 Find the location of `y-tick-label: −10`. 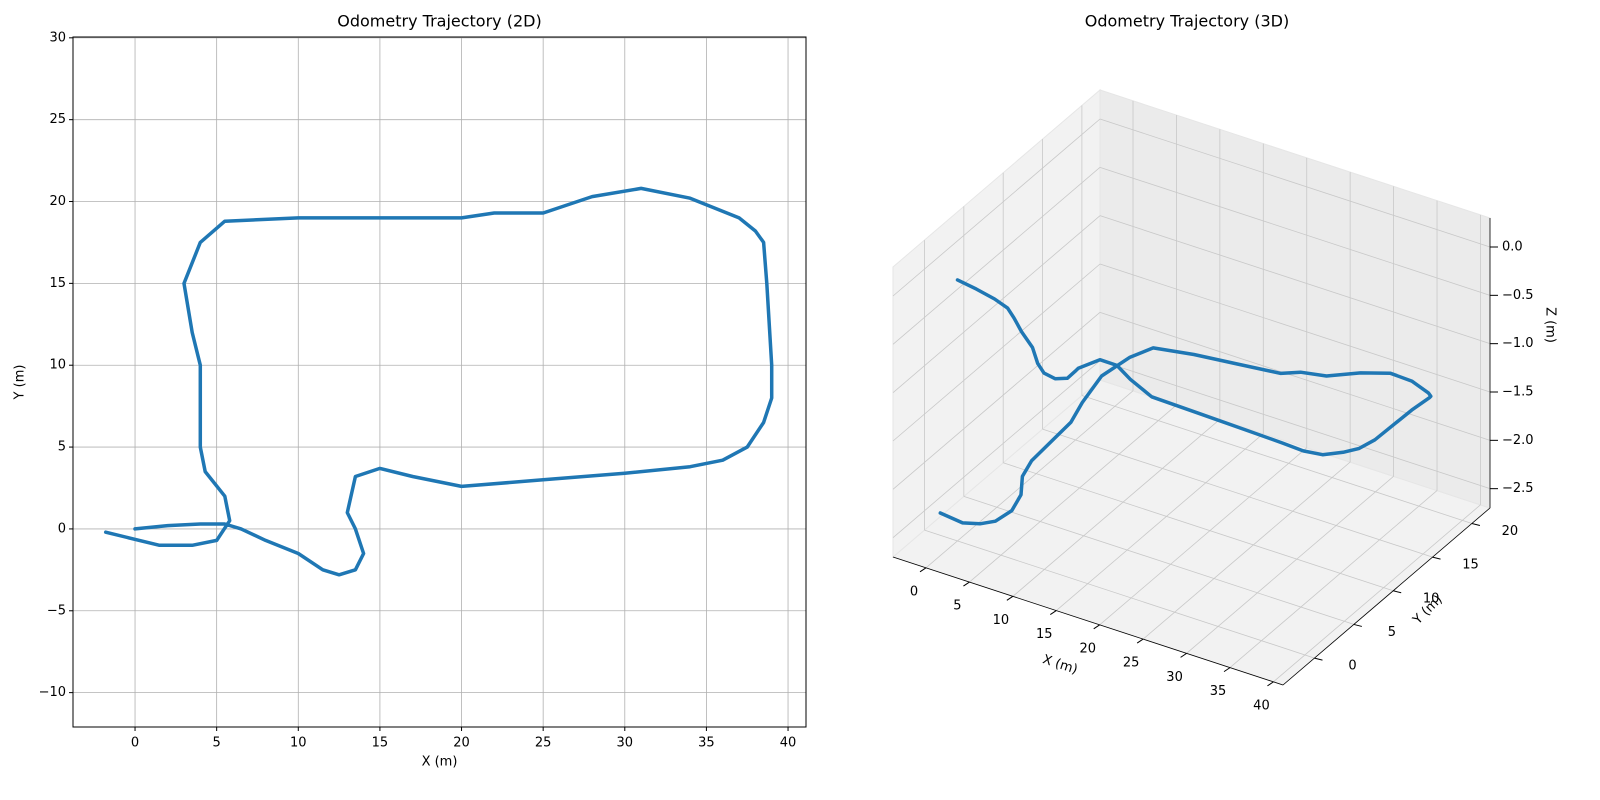

y-tick-label: −10 is located at coordinates (52, 692).